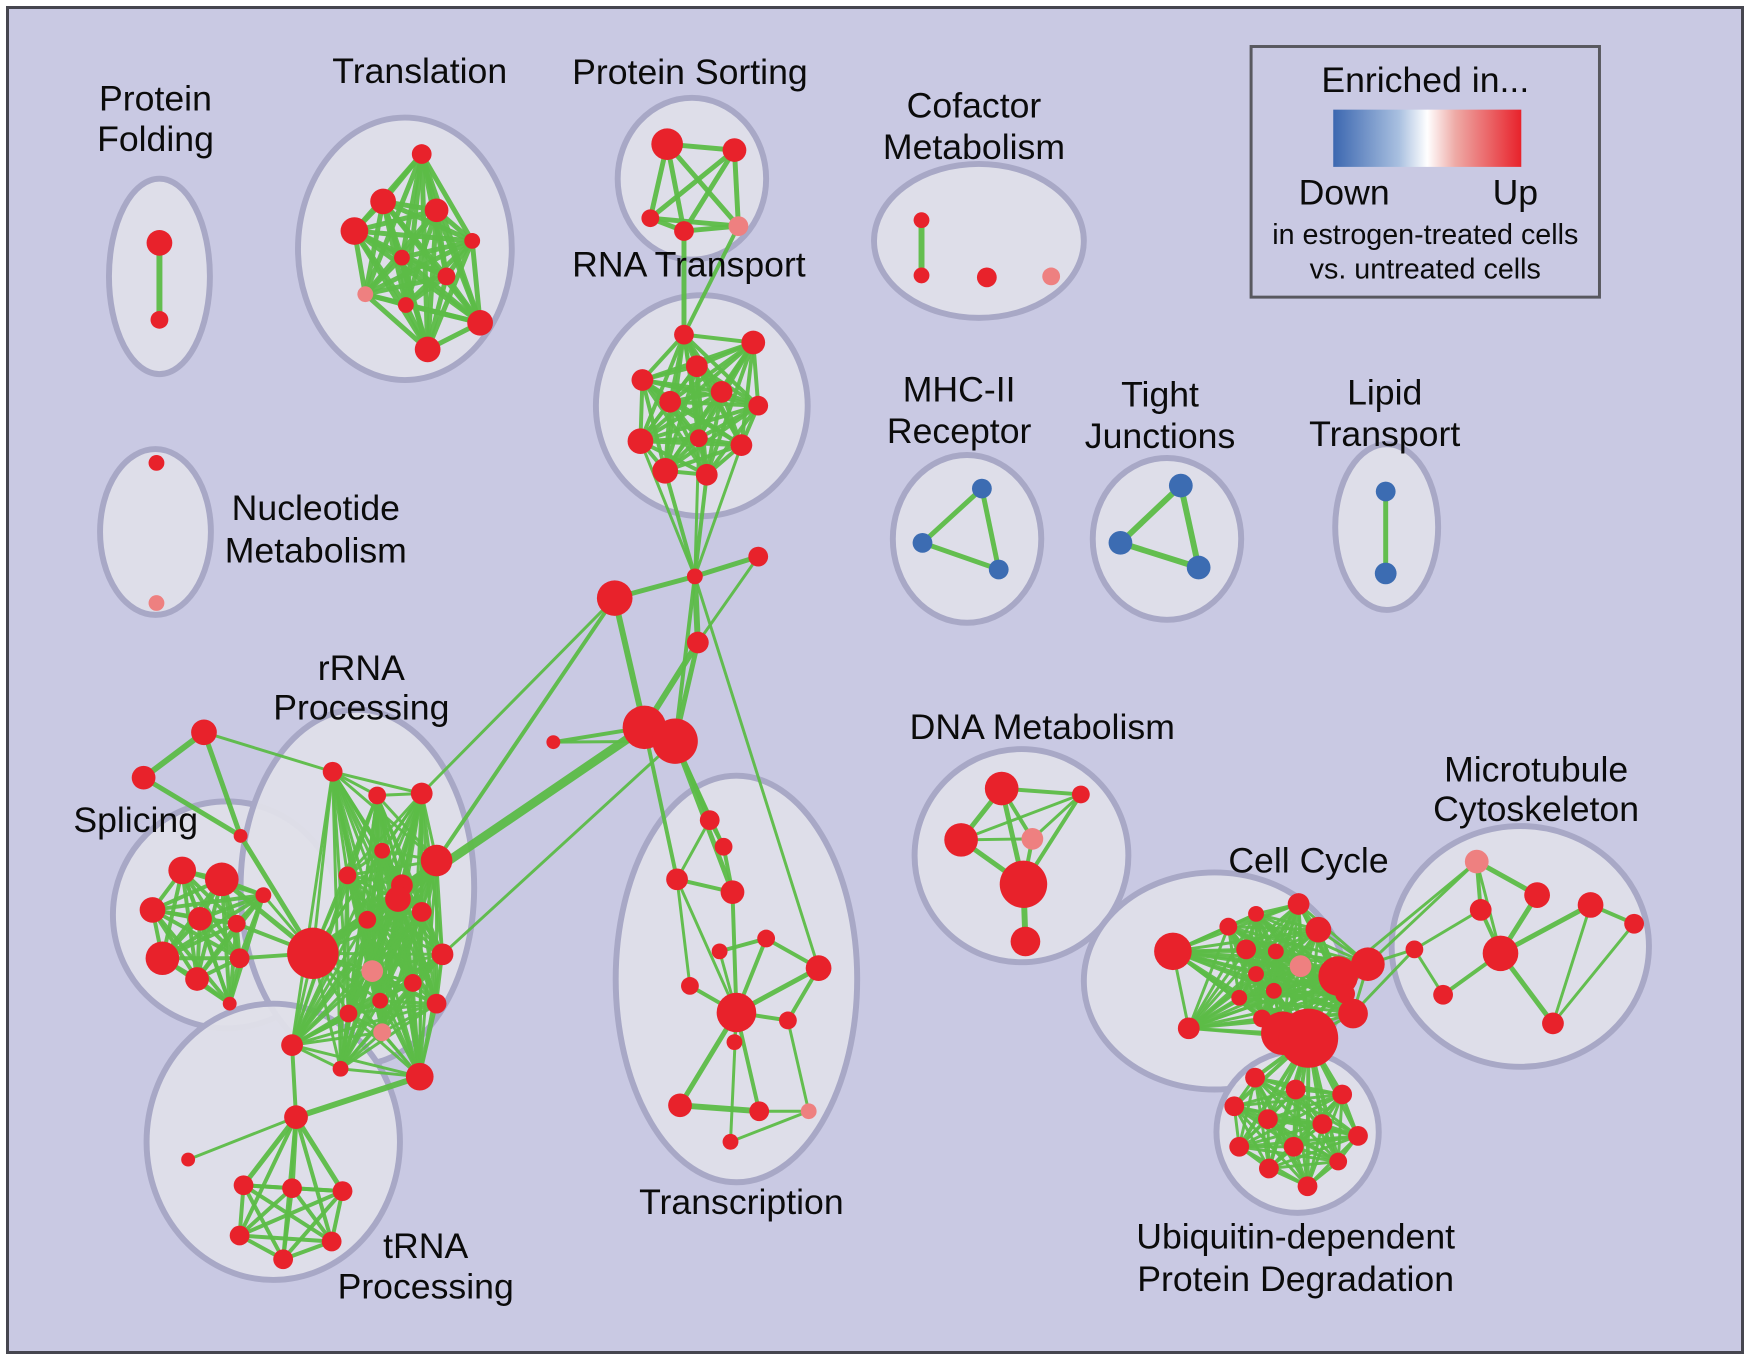 Image resolution: width=1750 pixels, height=1360 pixels. I want to click on spl-s3-node, so click(200, 918).